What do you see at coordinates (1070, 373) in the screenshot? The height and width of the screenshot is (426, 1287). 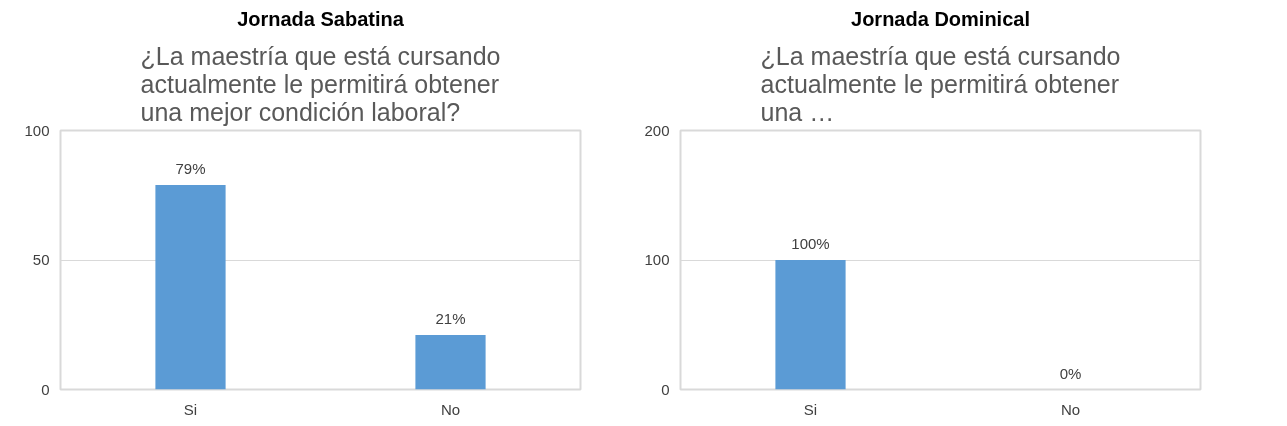 I see `data-label: 0%` at bounding box center [1070, 373].